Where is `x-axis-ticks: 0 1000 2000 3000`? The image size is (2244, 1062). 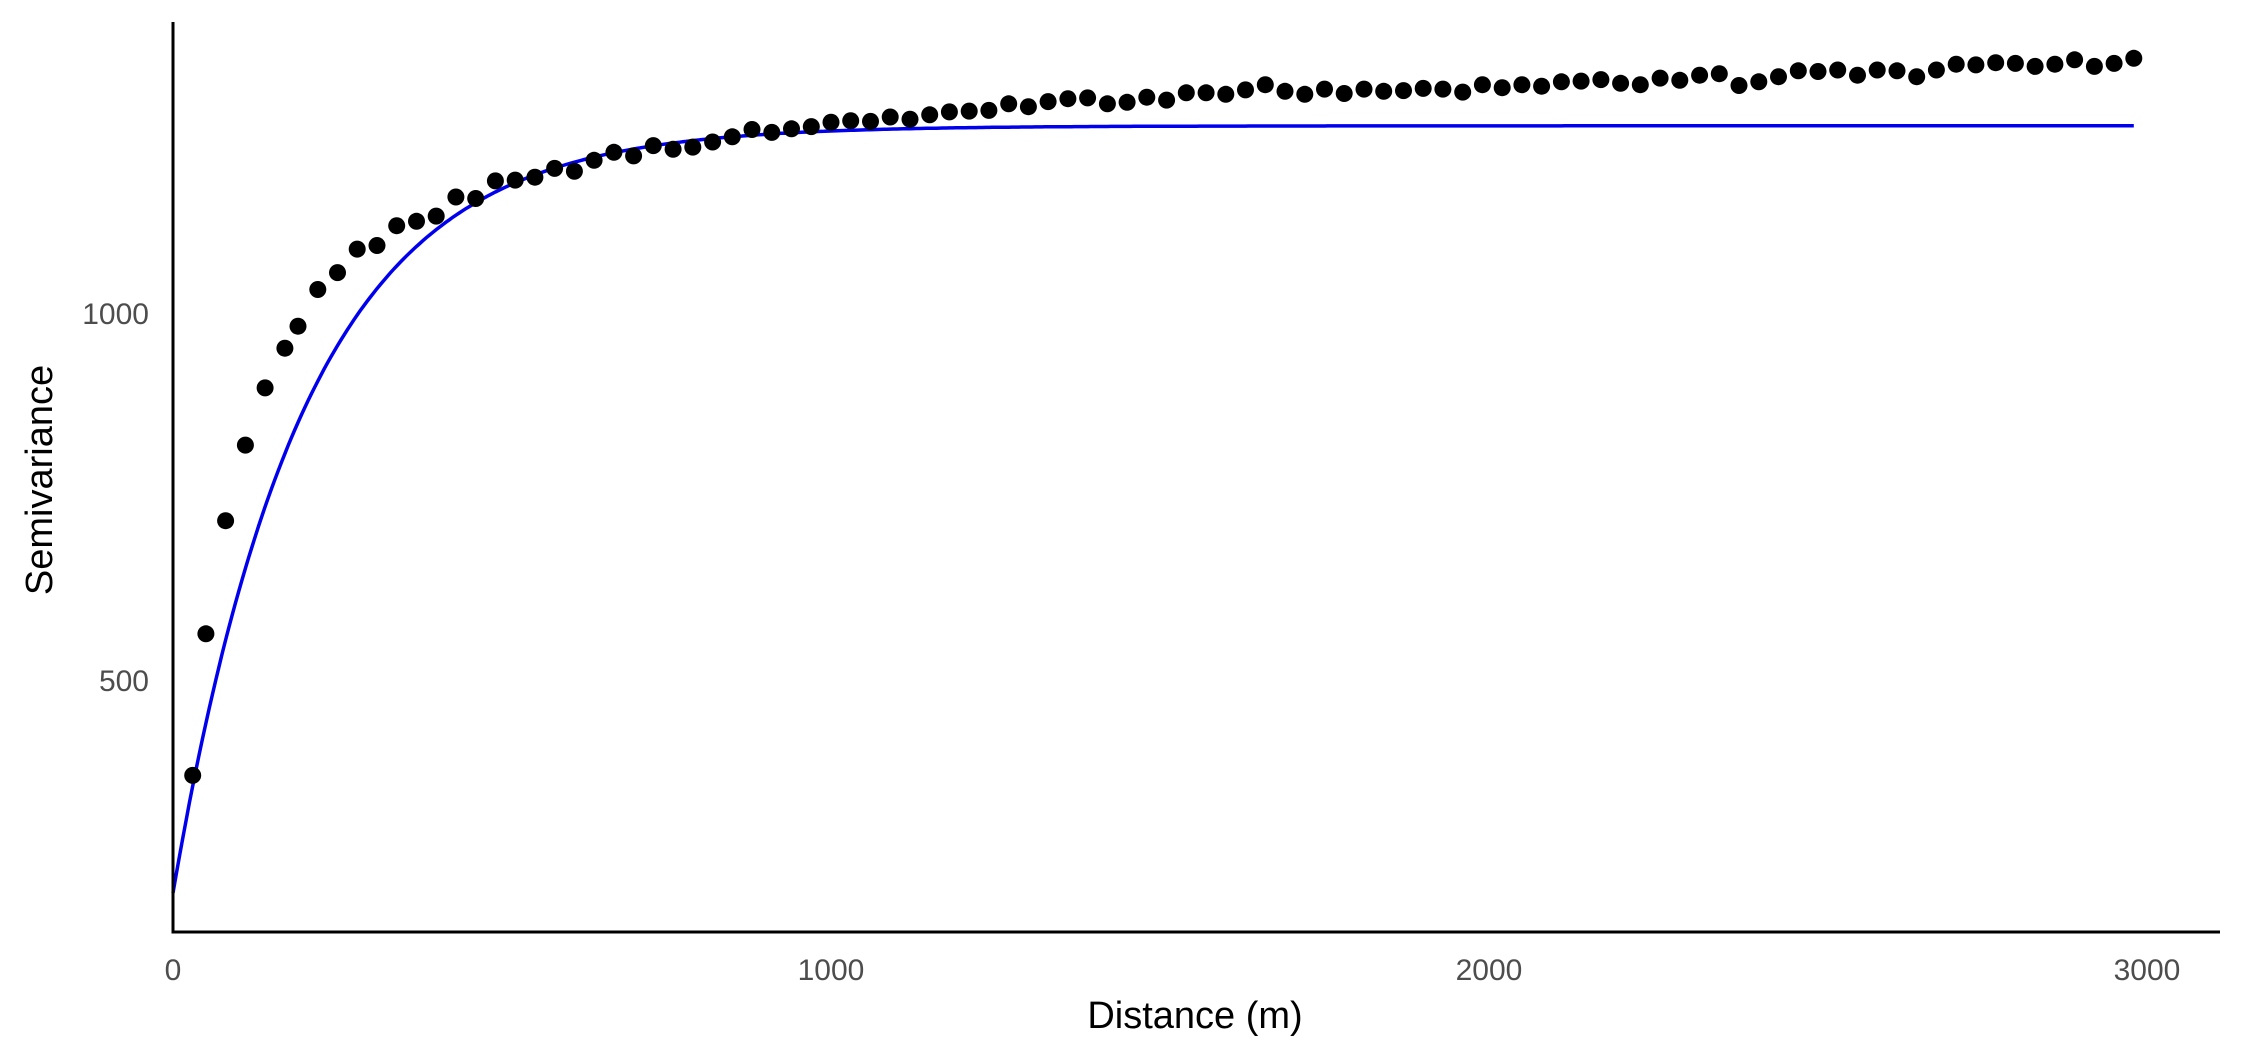 x-axis-ticks: 0 1000 2000 3000 is located at coordinates (1173, 970).